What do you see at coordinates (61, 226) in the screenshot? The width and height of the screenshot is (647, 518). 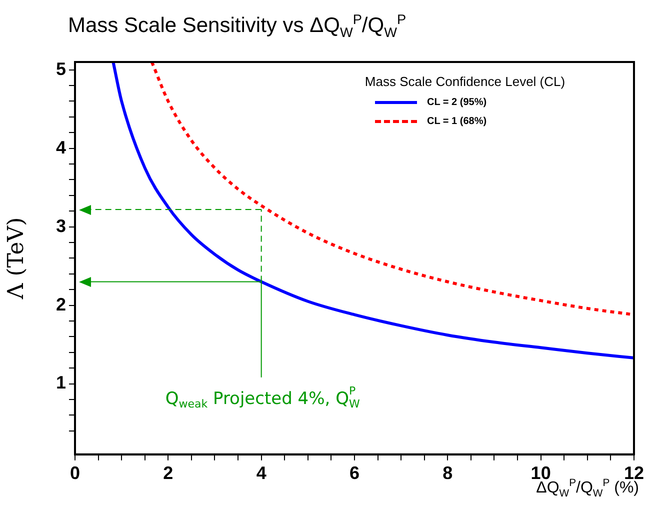 I see `y-tick-label: 3` at bounding box center [61, 226].